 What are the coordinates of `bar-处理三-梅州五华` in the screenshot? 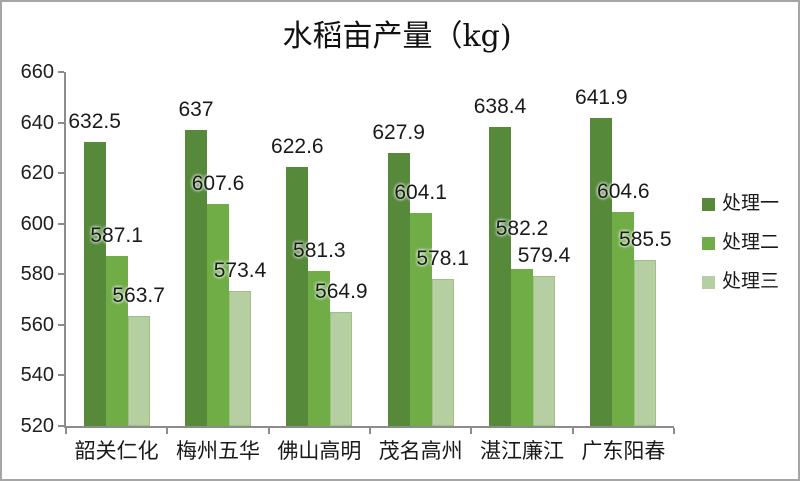 It's located at (240, 358).